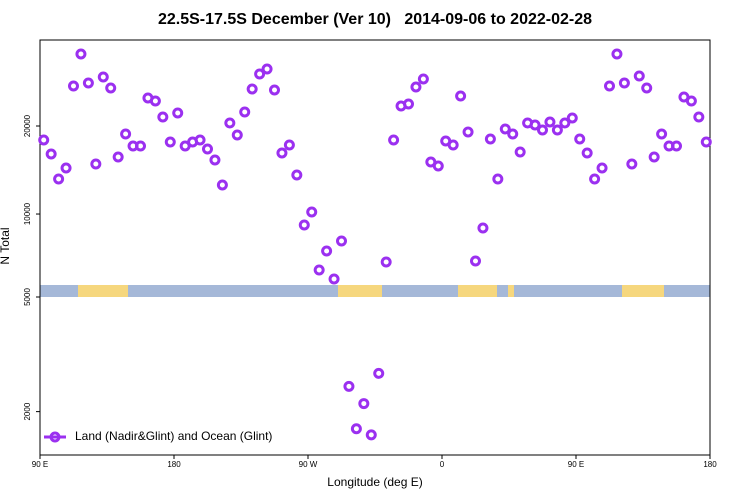  Describe the element at coordinates (174, 464) in the screenshot. I see `x-tick-label: 180` at that location.